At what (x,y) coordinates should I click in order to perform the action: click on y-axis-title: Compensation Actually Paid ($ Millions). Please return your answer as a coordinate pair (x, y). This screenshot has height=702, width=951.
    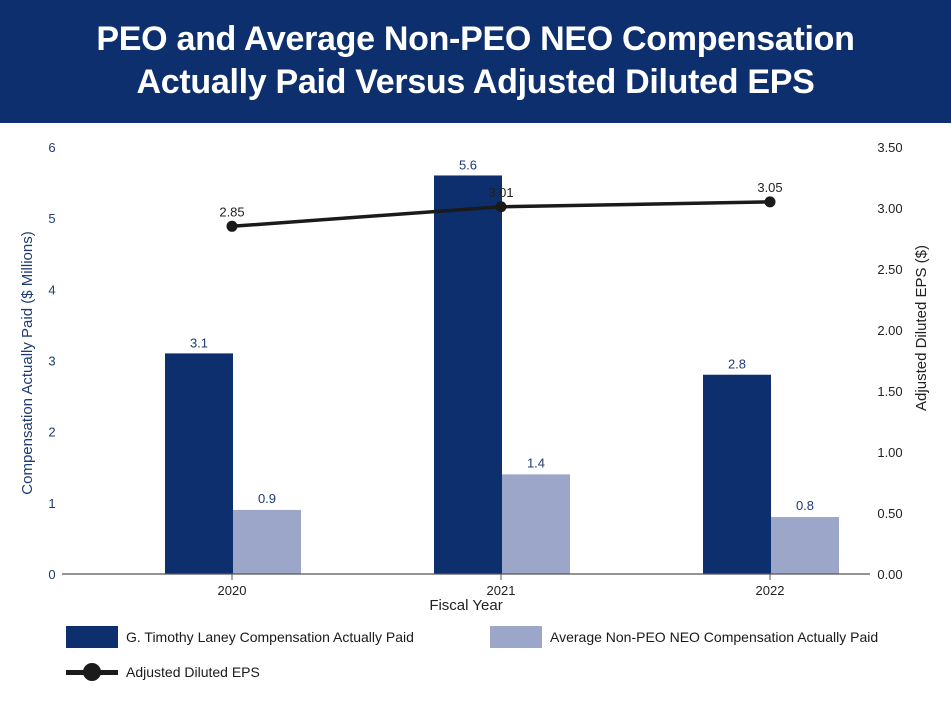
    Looking at the image, I should click on (27, 362).